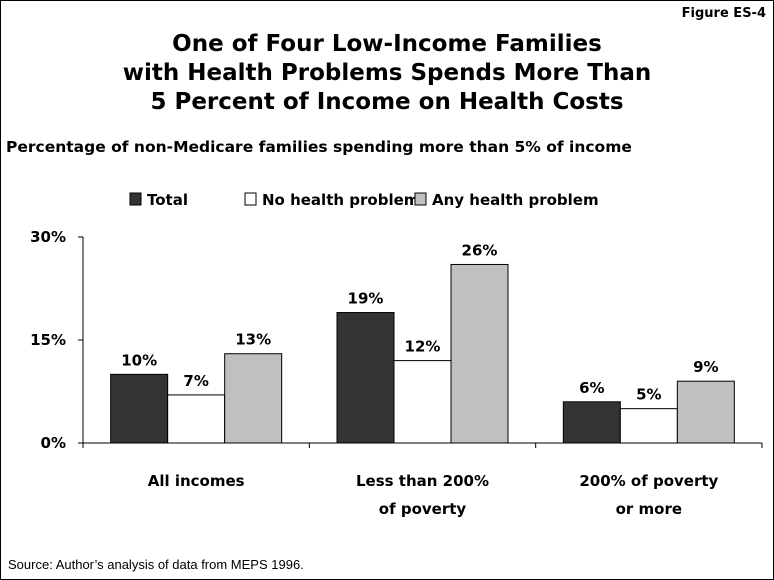 This screenshot has height=580, width=774. Describe the element at coordinates (423, 509) in the screenshot. I see `category-label-2-line-2: of poverty` at that location.